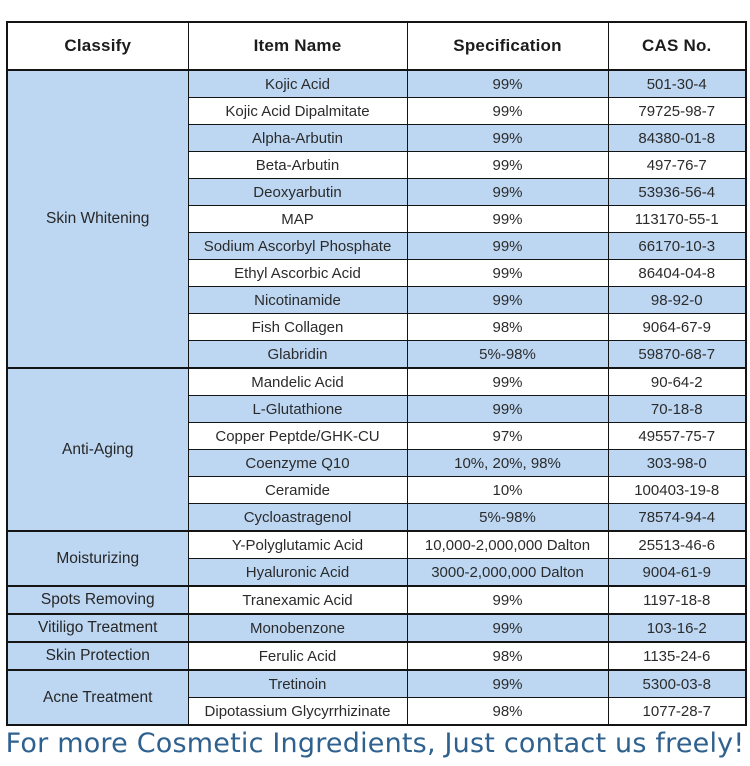  What do you see at coordinates (677, 246) in the screenshot?
I see `cas-no-cell: 66170-10-3` at bounding box center [677, 246].